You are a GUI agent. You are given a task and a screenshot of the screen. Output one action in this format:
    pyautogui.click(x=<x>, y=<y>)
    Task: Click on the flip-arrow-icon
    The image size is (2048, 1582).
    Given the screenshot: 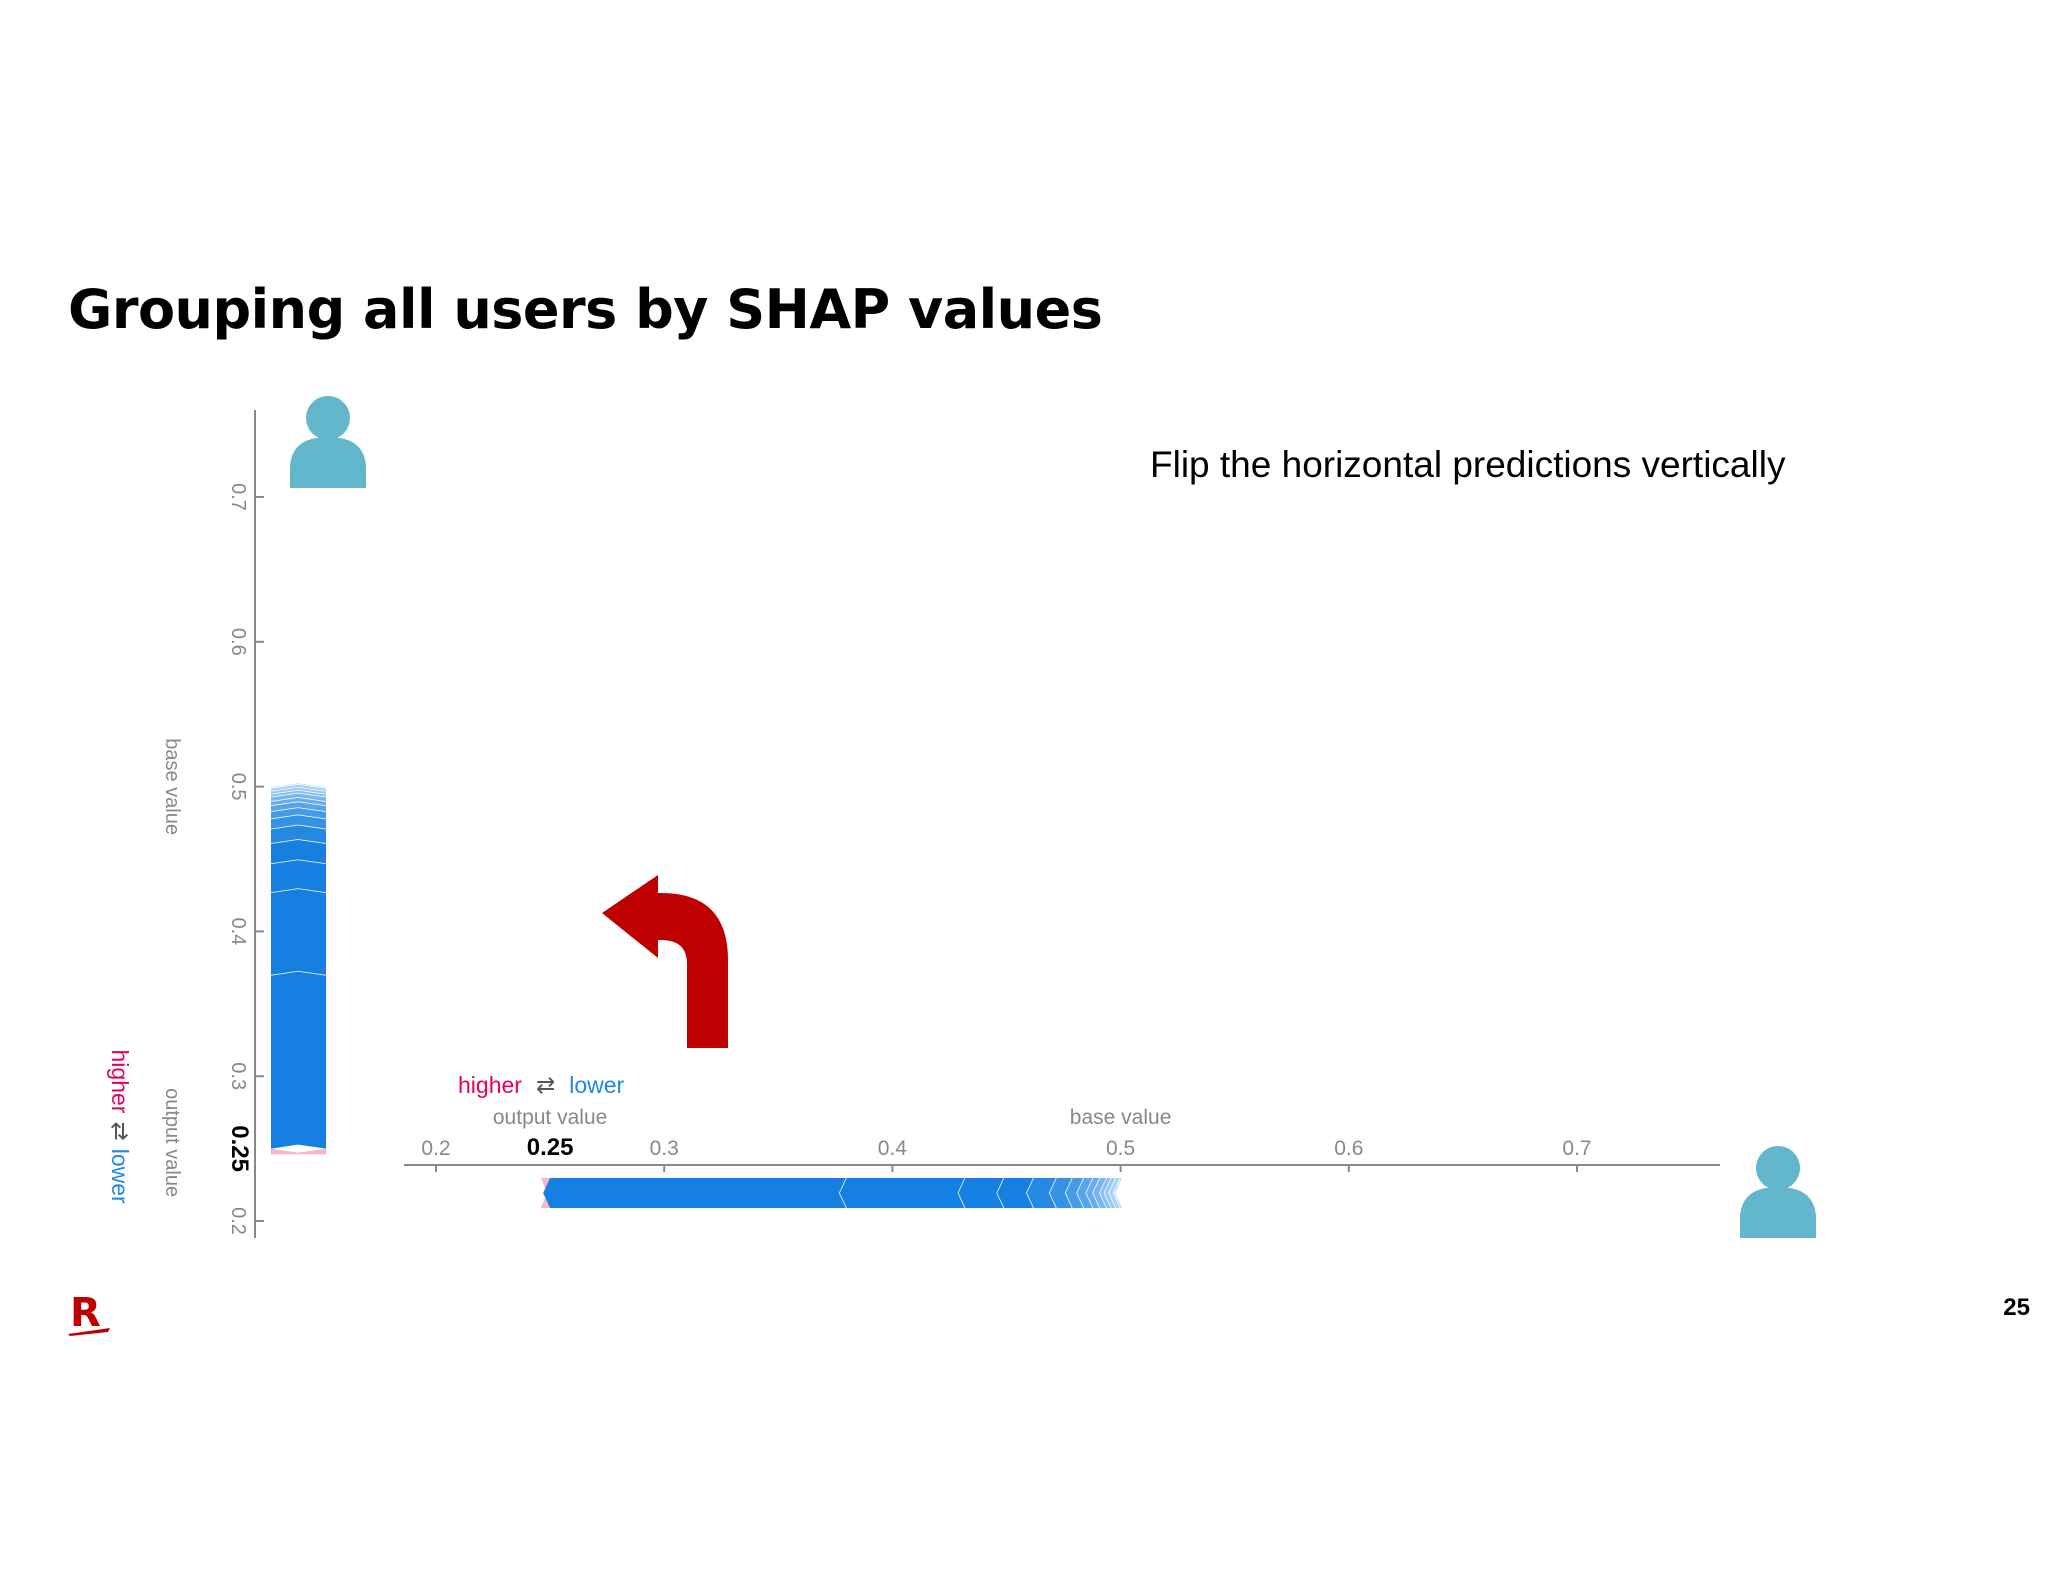 What is the action you would take?
    pyautogui.click(x=665, y=961)
    